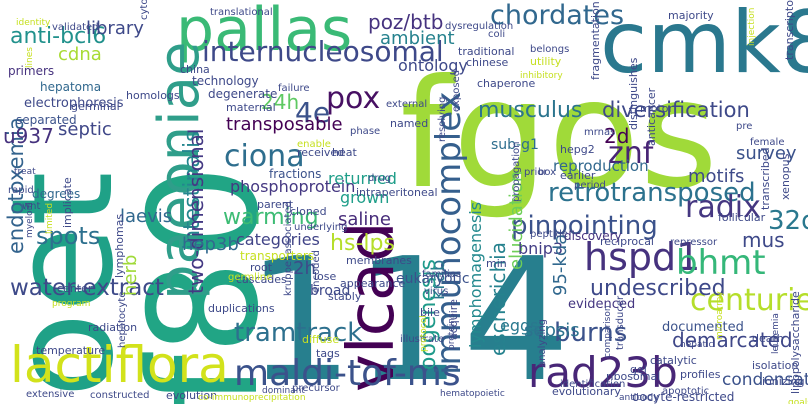 This screenshot has width=808, height=404. I want to click on word-propagation: propagation, so click(516, 171).